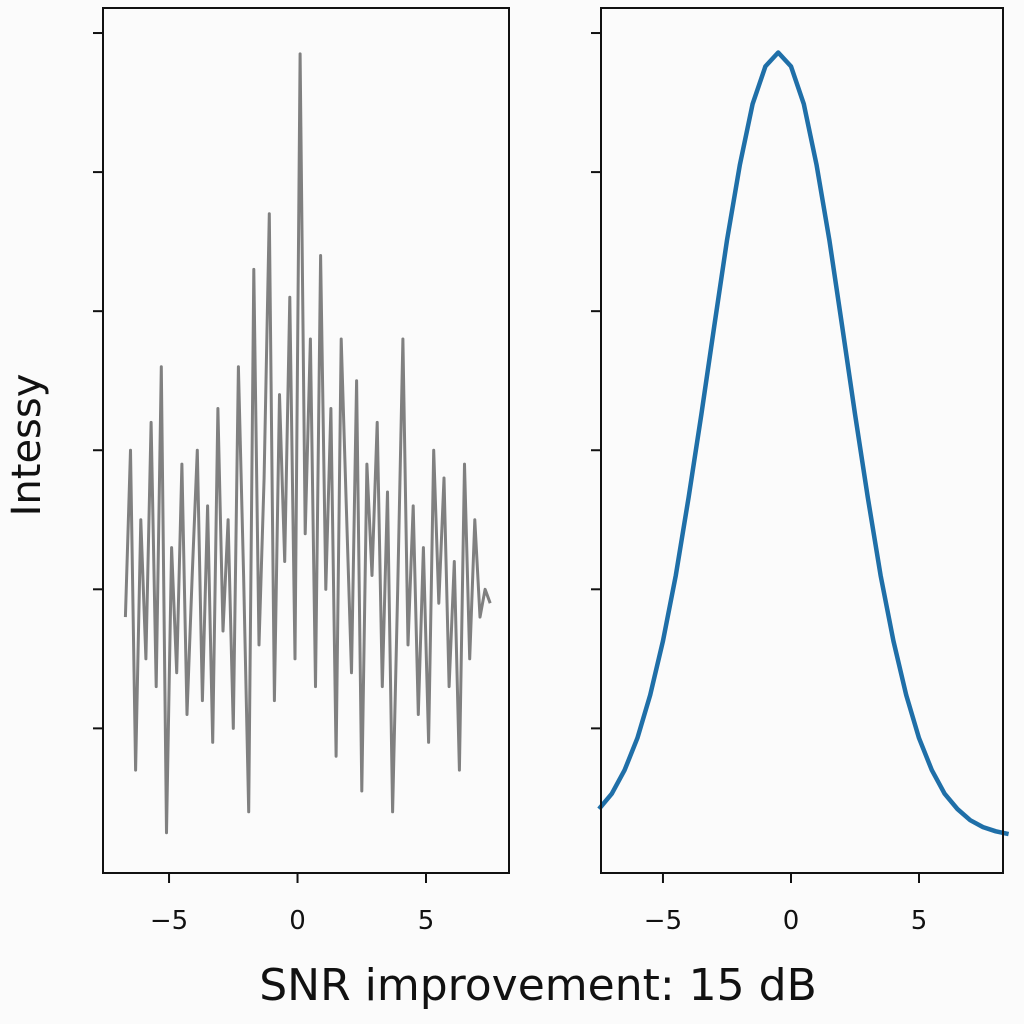  What do you see at coordinates (27, 445) in the screenshot?
I see `y-axis-label: Intessy` at bounding box center [27, 445].